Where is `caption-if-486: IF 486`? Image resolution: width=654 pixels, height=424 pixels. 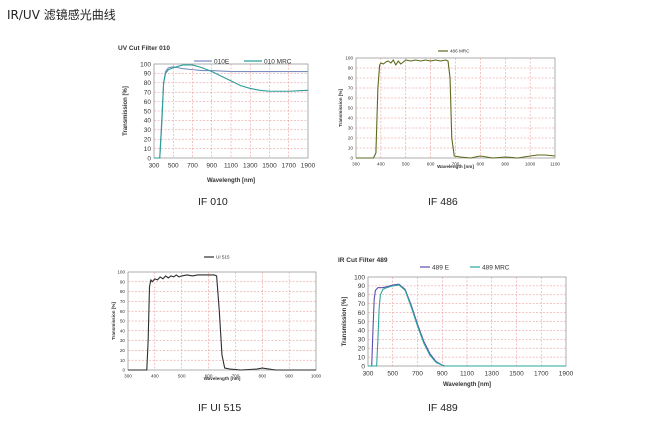
caption-if-486: IF 486 is located at coordinates (443, 202).